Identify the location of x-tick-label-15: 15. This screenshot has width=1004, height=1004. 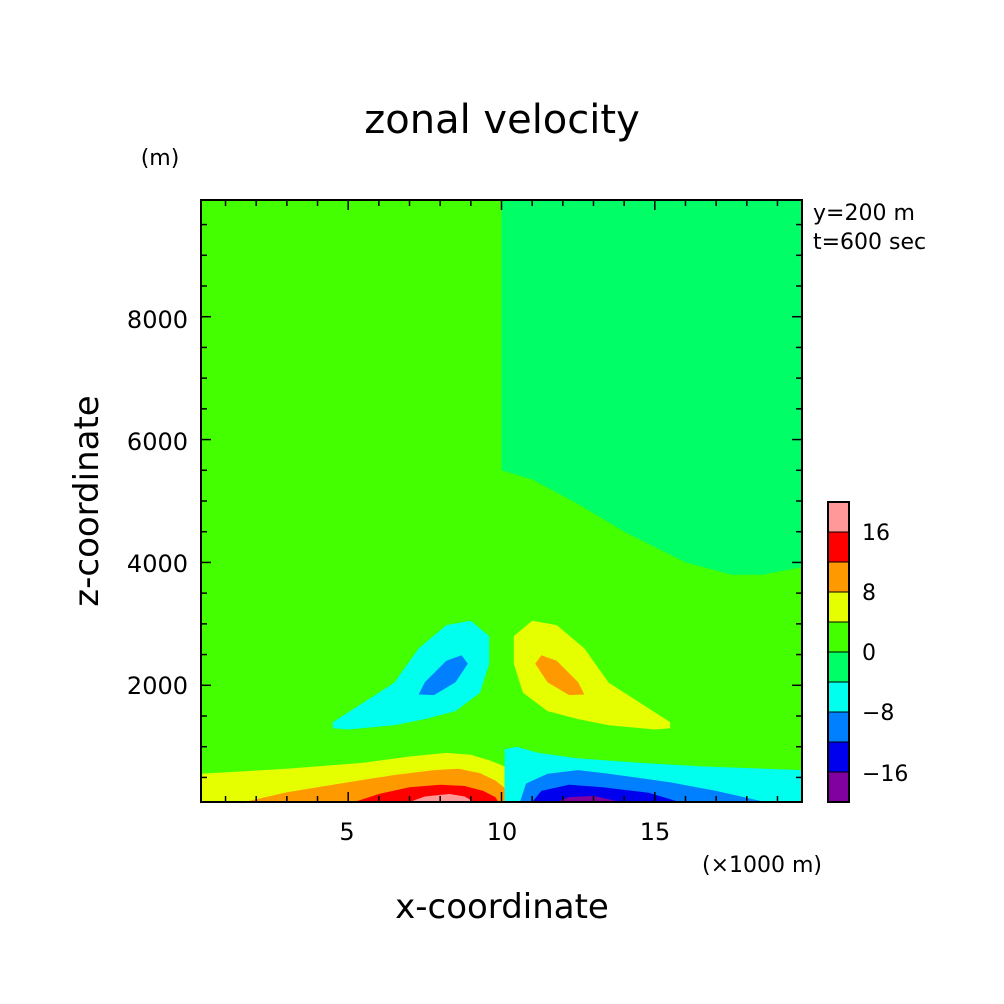
(655, 832).